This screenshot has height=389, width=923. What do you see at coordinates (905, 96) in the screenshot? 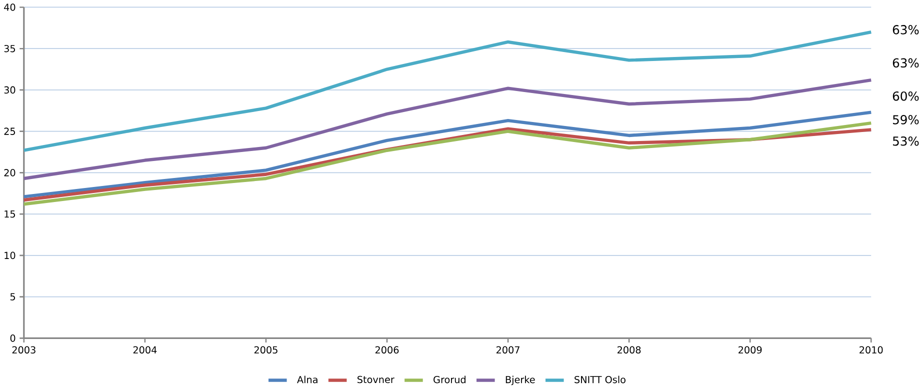
I see `text: 60%` at bounding box center [905, 96].